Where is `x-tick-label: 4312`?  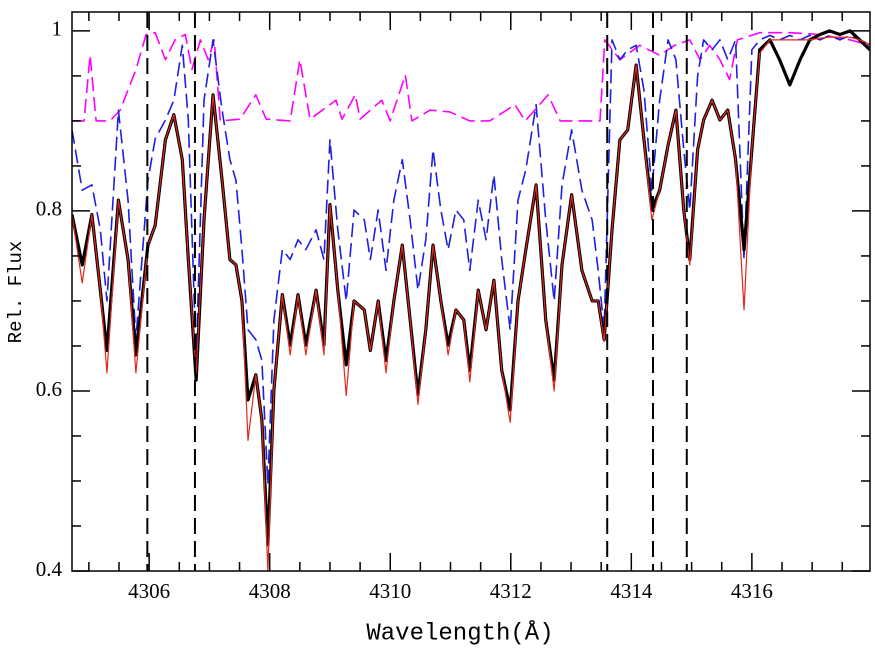 x-tick-label: 4312 is located at coordinates (511, 591).